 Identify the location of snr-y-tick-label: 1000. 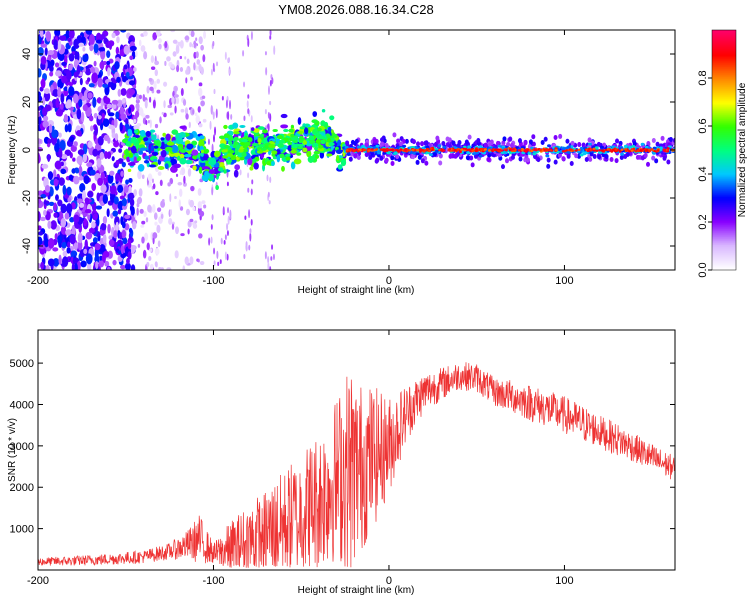
(22, 530).